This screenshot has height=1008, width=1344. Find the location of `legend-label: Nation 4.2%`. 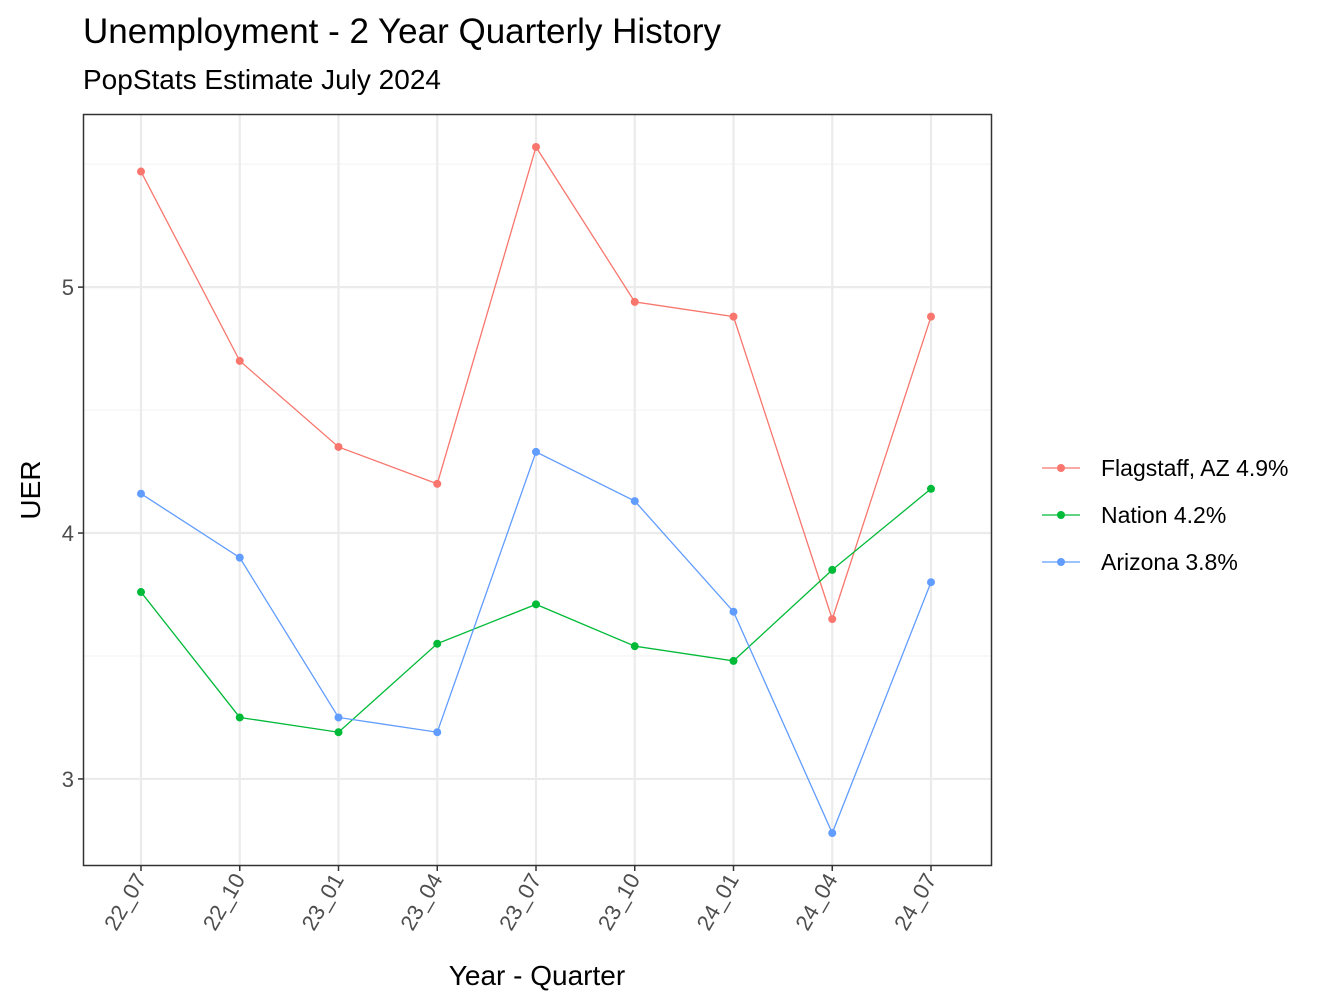

legend-label: Nation 4.2% is located at coordinates (1163, 515).